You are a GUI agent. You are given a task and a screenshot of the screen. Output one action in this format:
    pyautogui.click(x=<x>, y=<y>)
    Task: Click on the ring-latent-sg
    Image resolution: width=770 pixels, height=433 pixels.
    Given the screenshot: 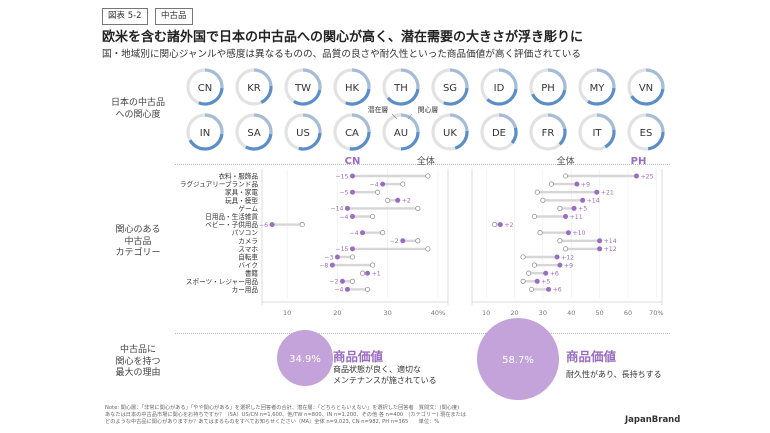 What is the action you would take?
    pyautogui.click(x=459, y=78)
    